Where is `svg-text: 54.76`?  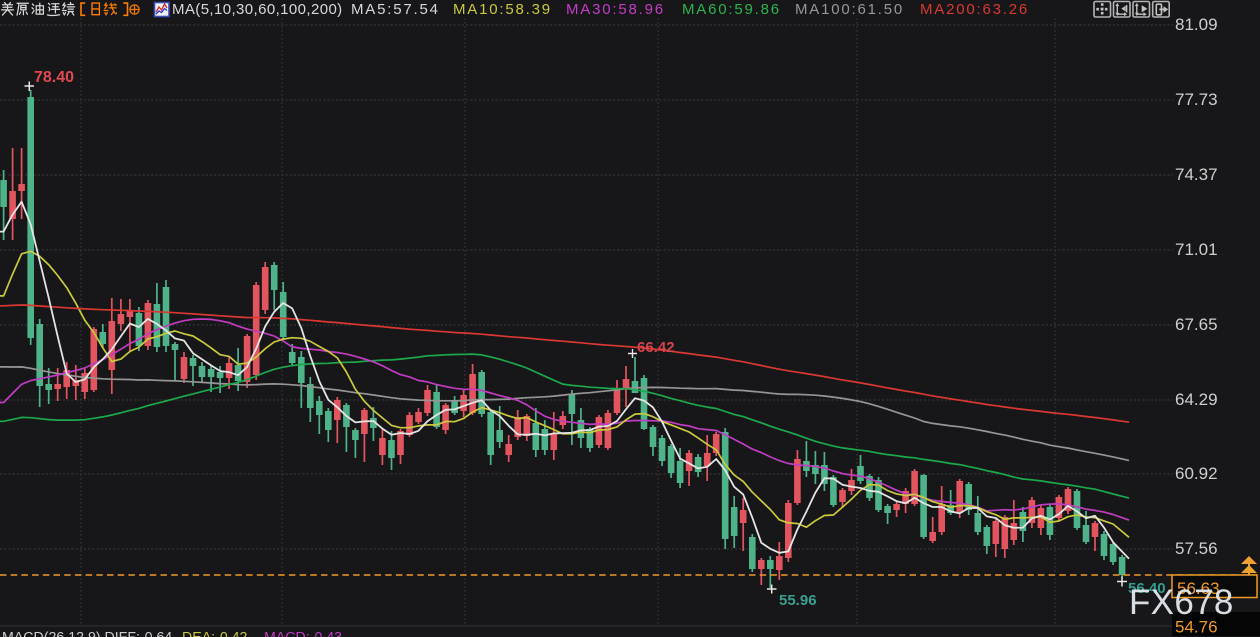 svg-text: 54.76 is located at coordinates (1196, 627).